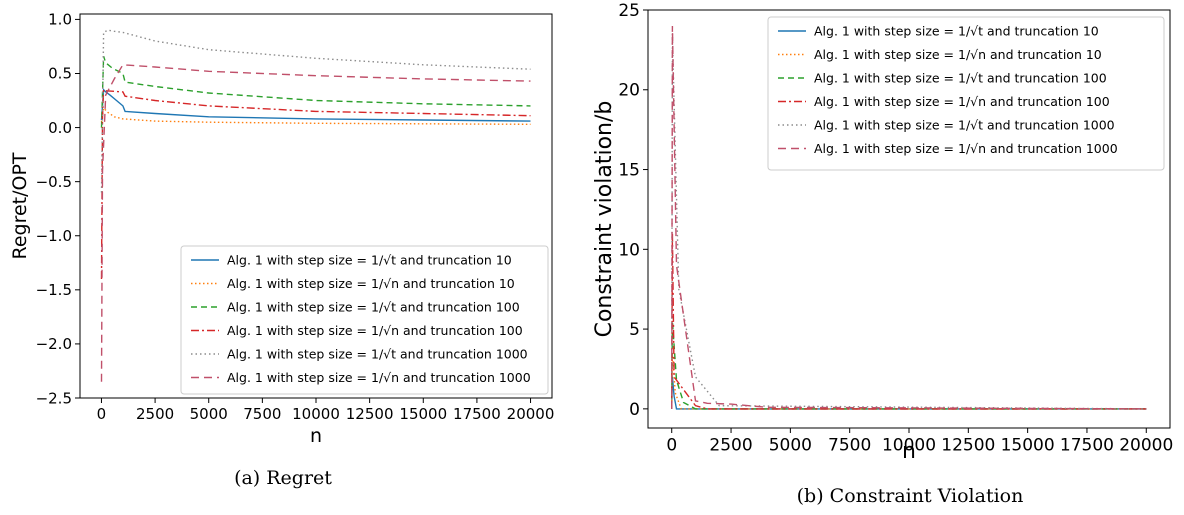  What do you see at coordinates (629, 250) in the screenshot?
I see `y-tick-label: 10` at bounding box center [629, 250].